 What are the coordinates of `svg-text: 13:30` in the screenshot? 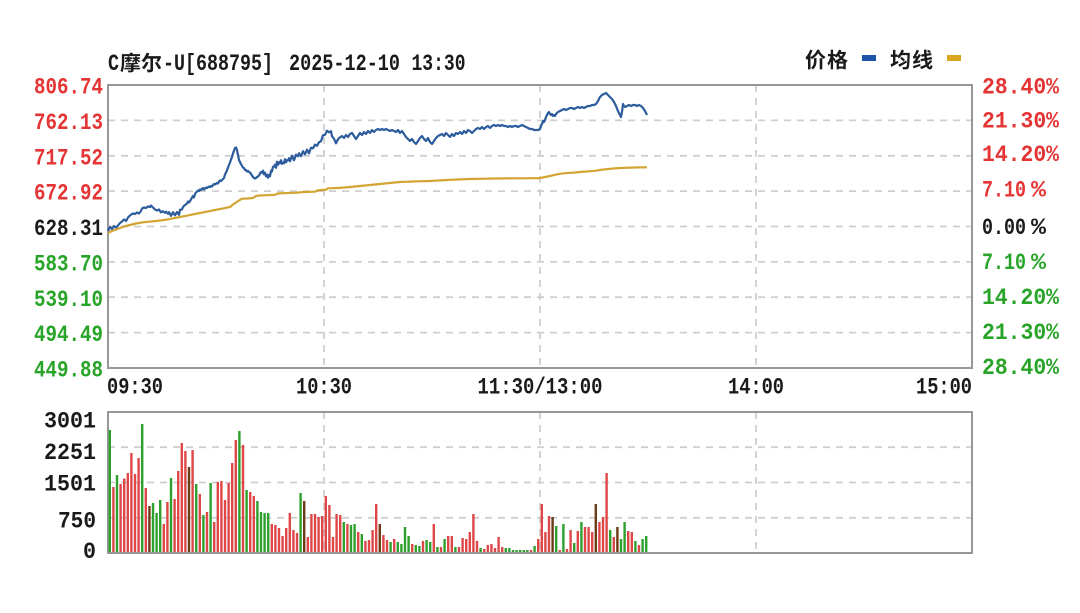 It's located at (439, 64).